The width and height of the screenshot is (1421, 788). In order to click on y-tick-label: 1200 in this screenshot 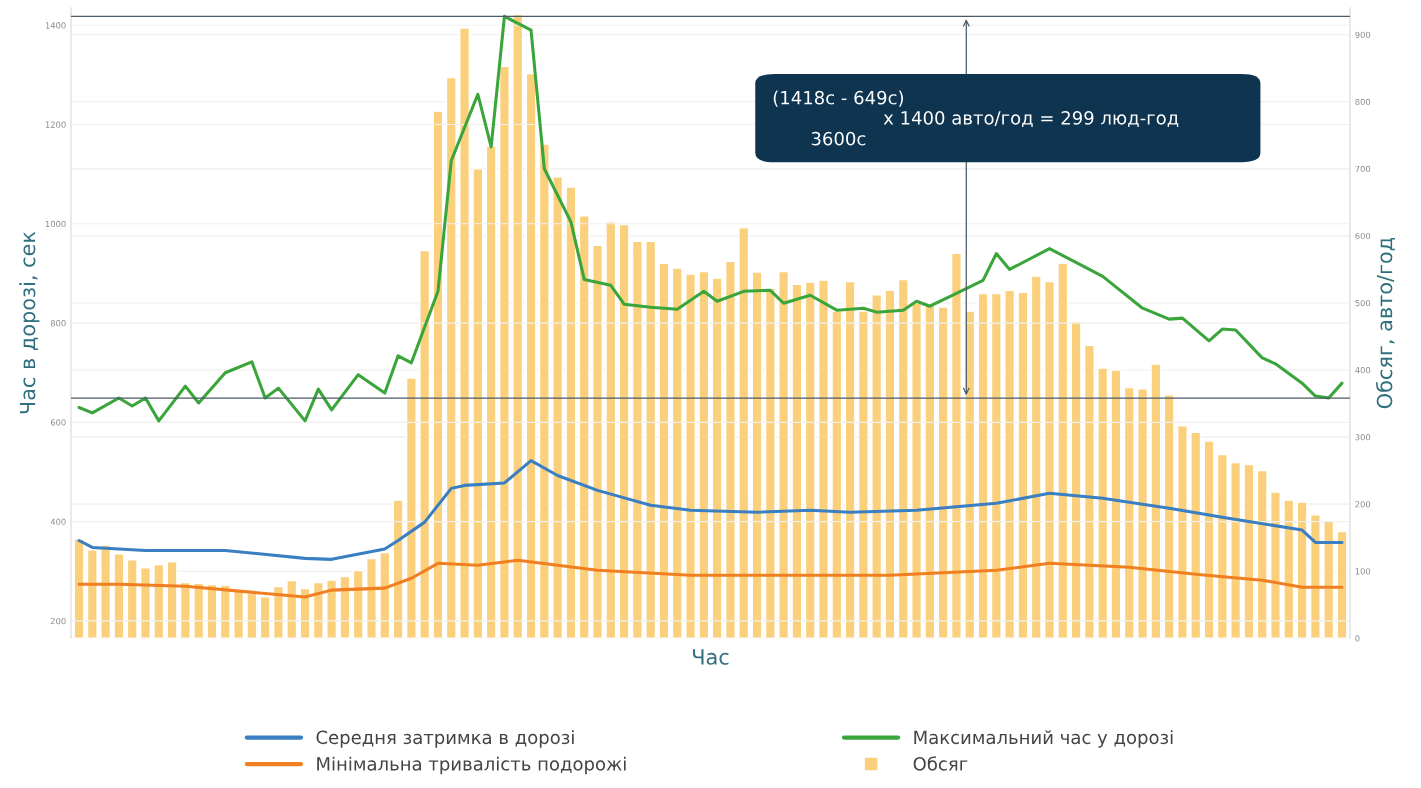, I will do `click(55, 124)`.